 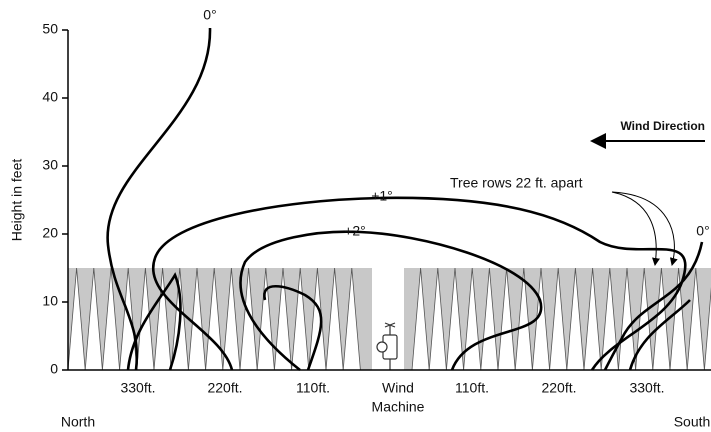 I want to click on curve-0-left, so click(x=159, y=199).